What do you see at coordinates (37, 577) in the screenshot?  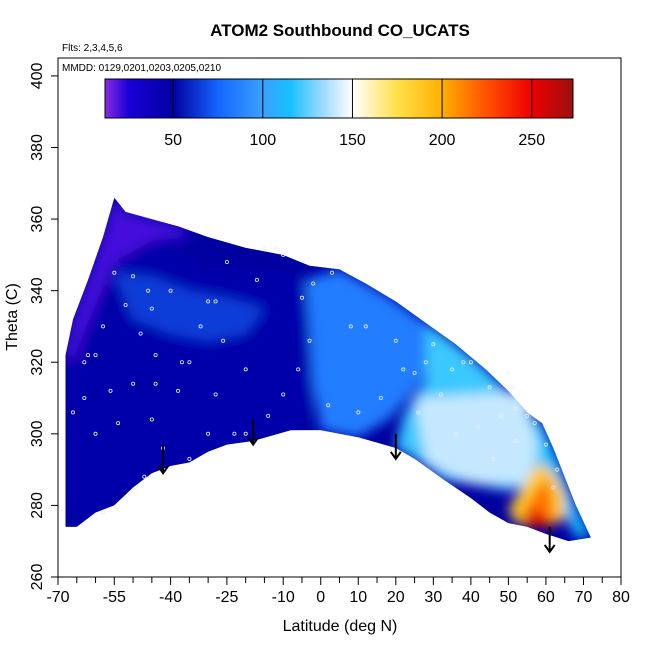 I see `y-tick-label: 260` at bounding box center [37, 577].